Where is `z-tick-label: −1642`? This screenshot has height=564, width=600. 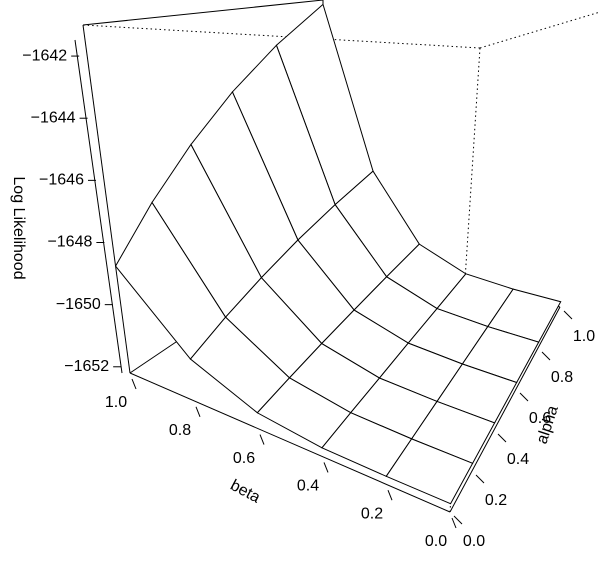 z-tick-label: −1642 is located at coordinates (44, 55).